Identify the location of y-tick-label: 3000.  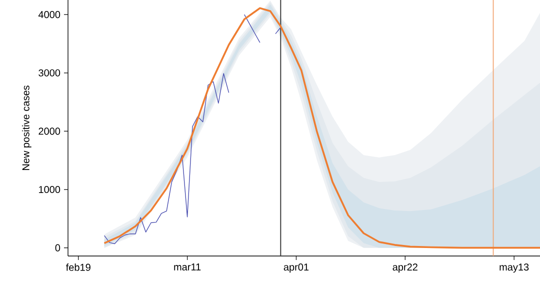
(49, 72).